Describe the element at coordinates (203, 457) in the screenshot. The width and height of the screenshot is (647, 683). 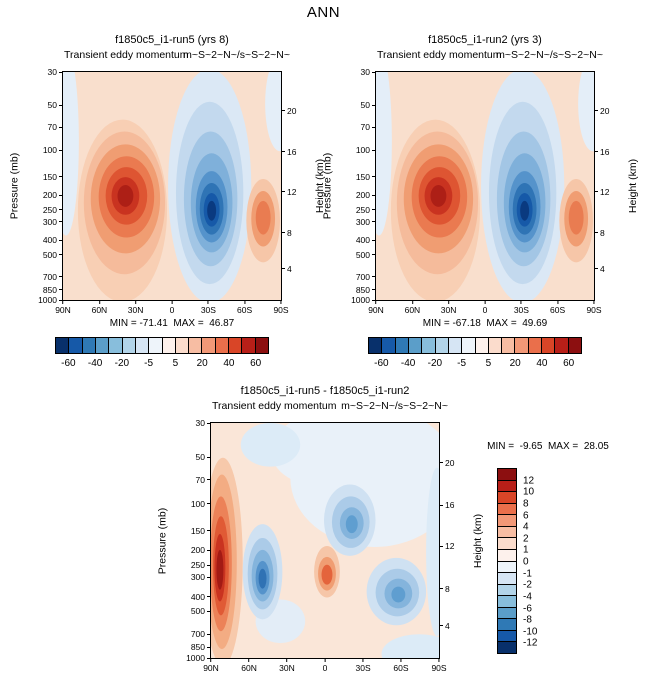
I see `pressure-tick: 50` at that location.